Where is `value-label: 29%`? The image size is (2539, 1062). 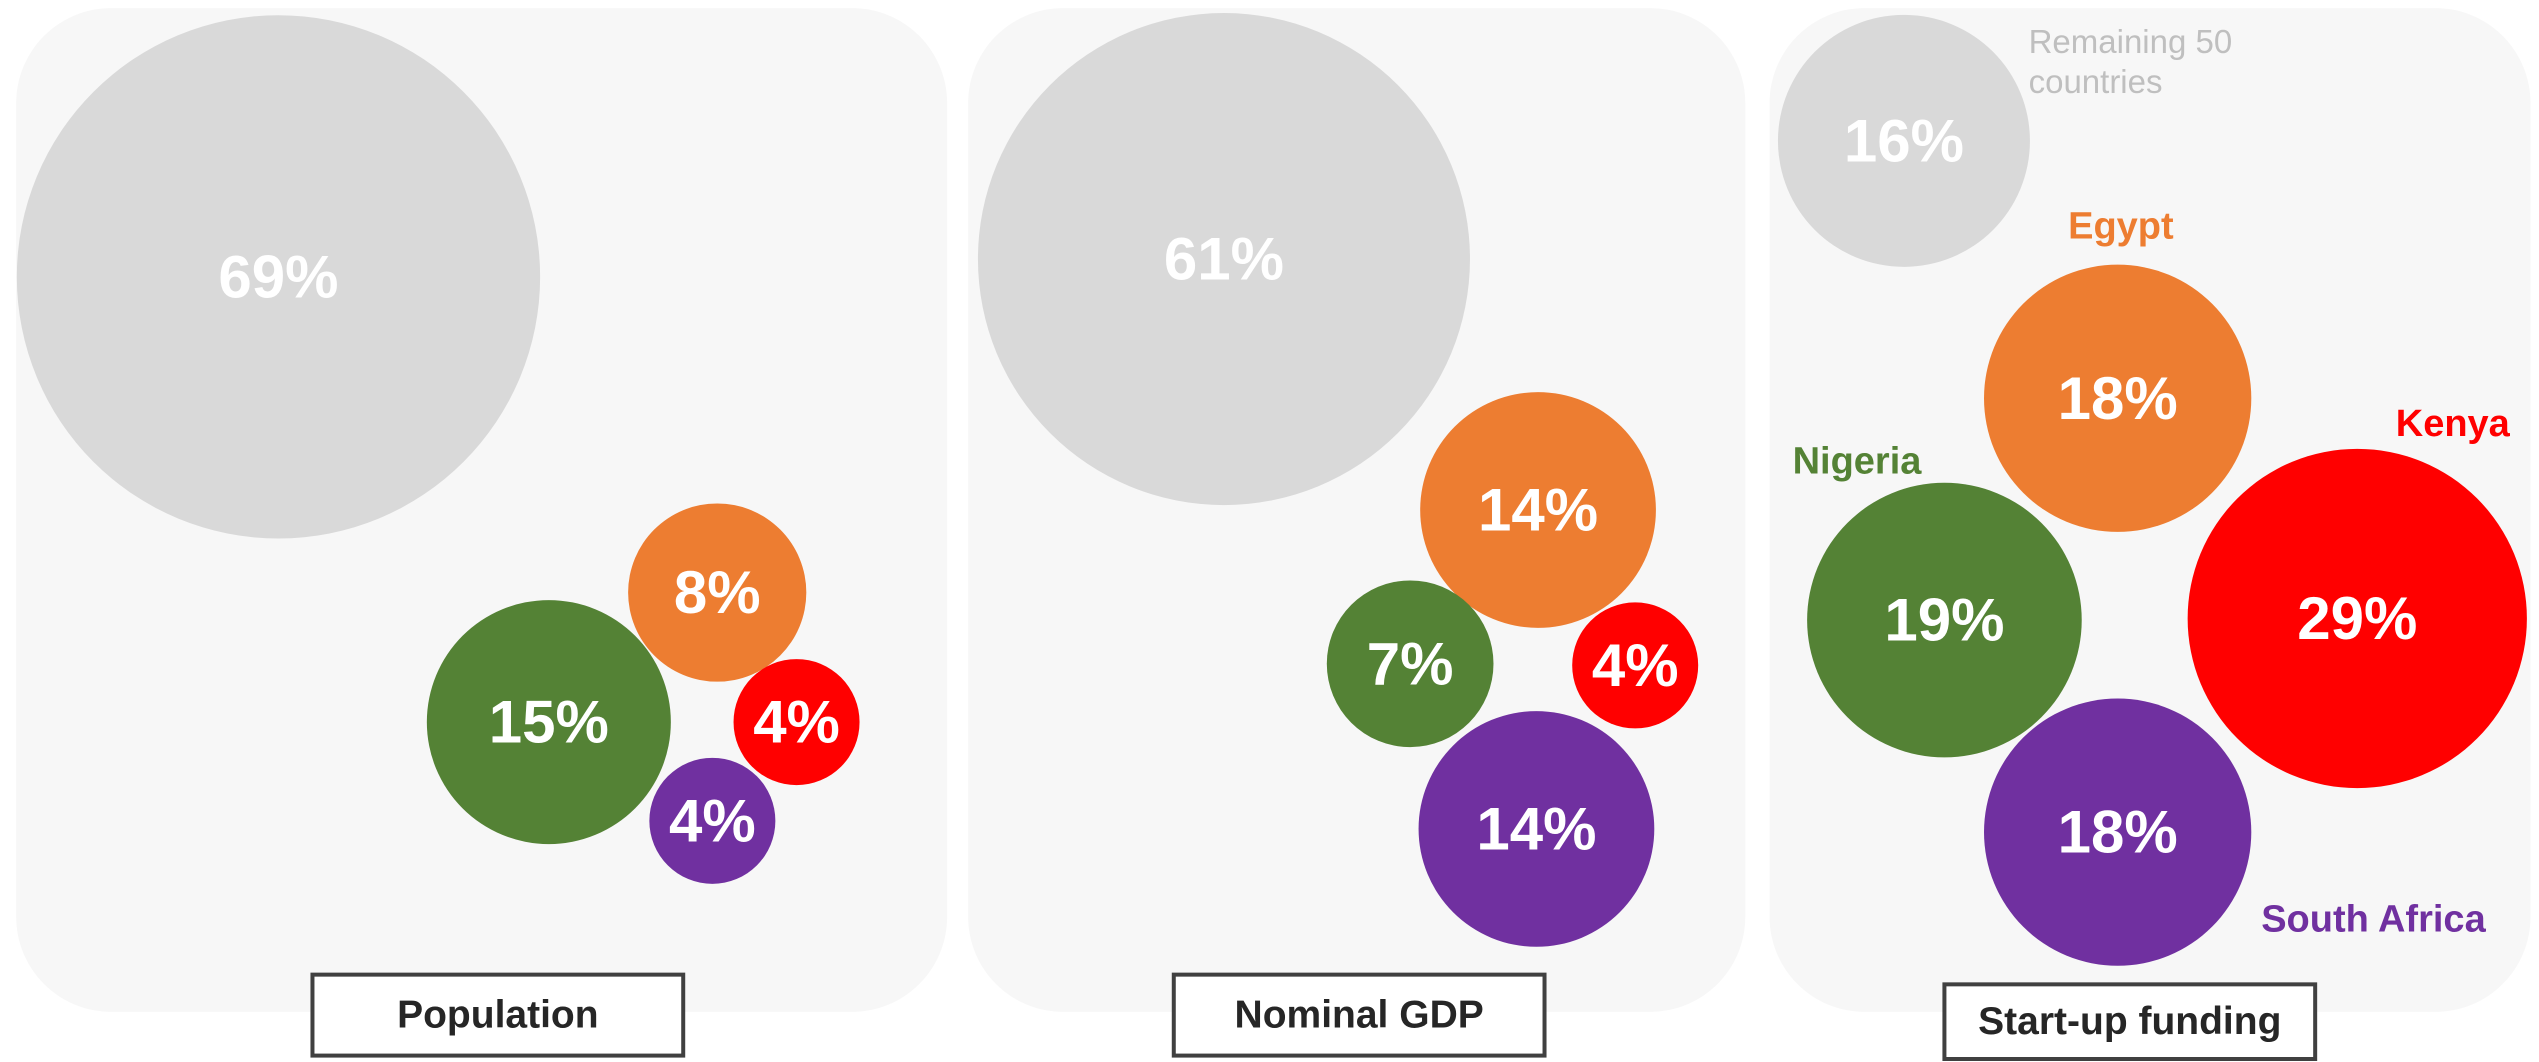
value-label: 29% is located at coordinates (2357, 618).